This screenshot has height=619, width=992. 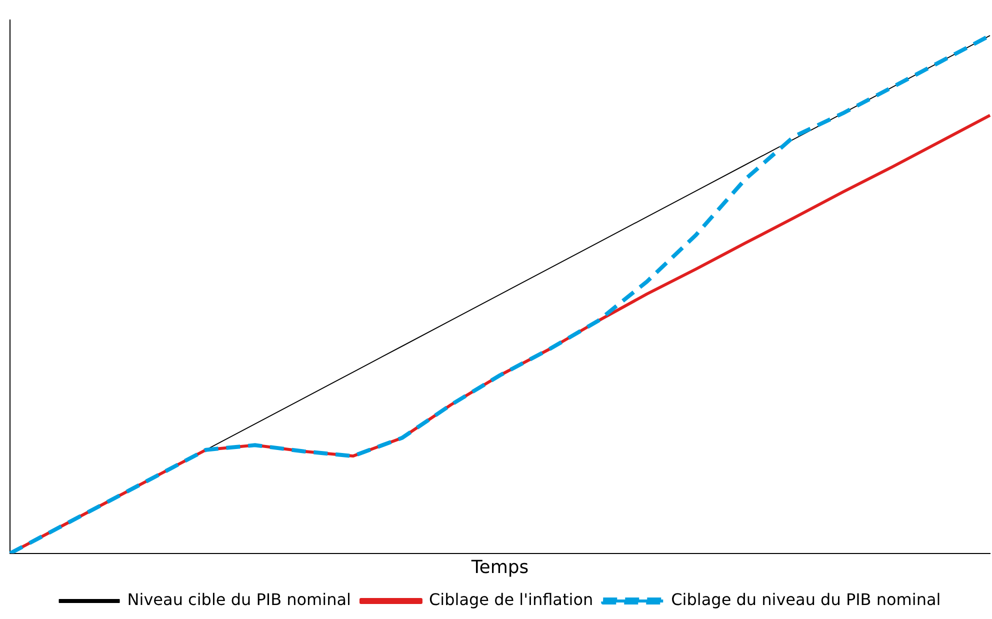 I want to click on legend-label: Niveau cible du PIB nominal, so click(x=239, y=600).